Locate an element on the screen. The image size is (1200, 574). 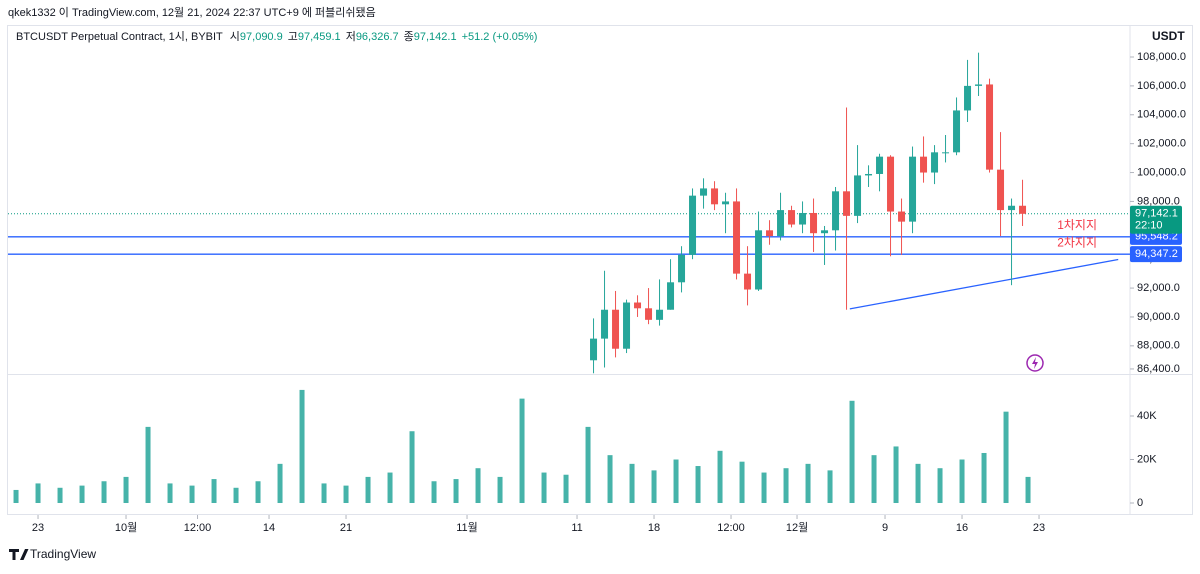
volume-tick-label: 0 is located at coordinates (1140, 503).